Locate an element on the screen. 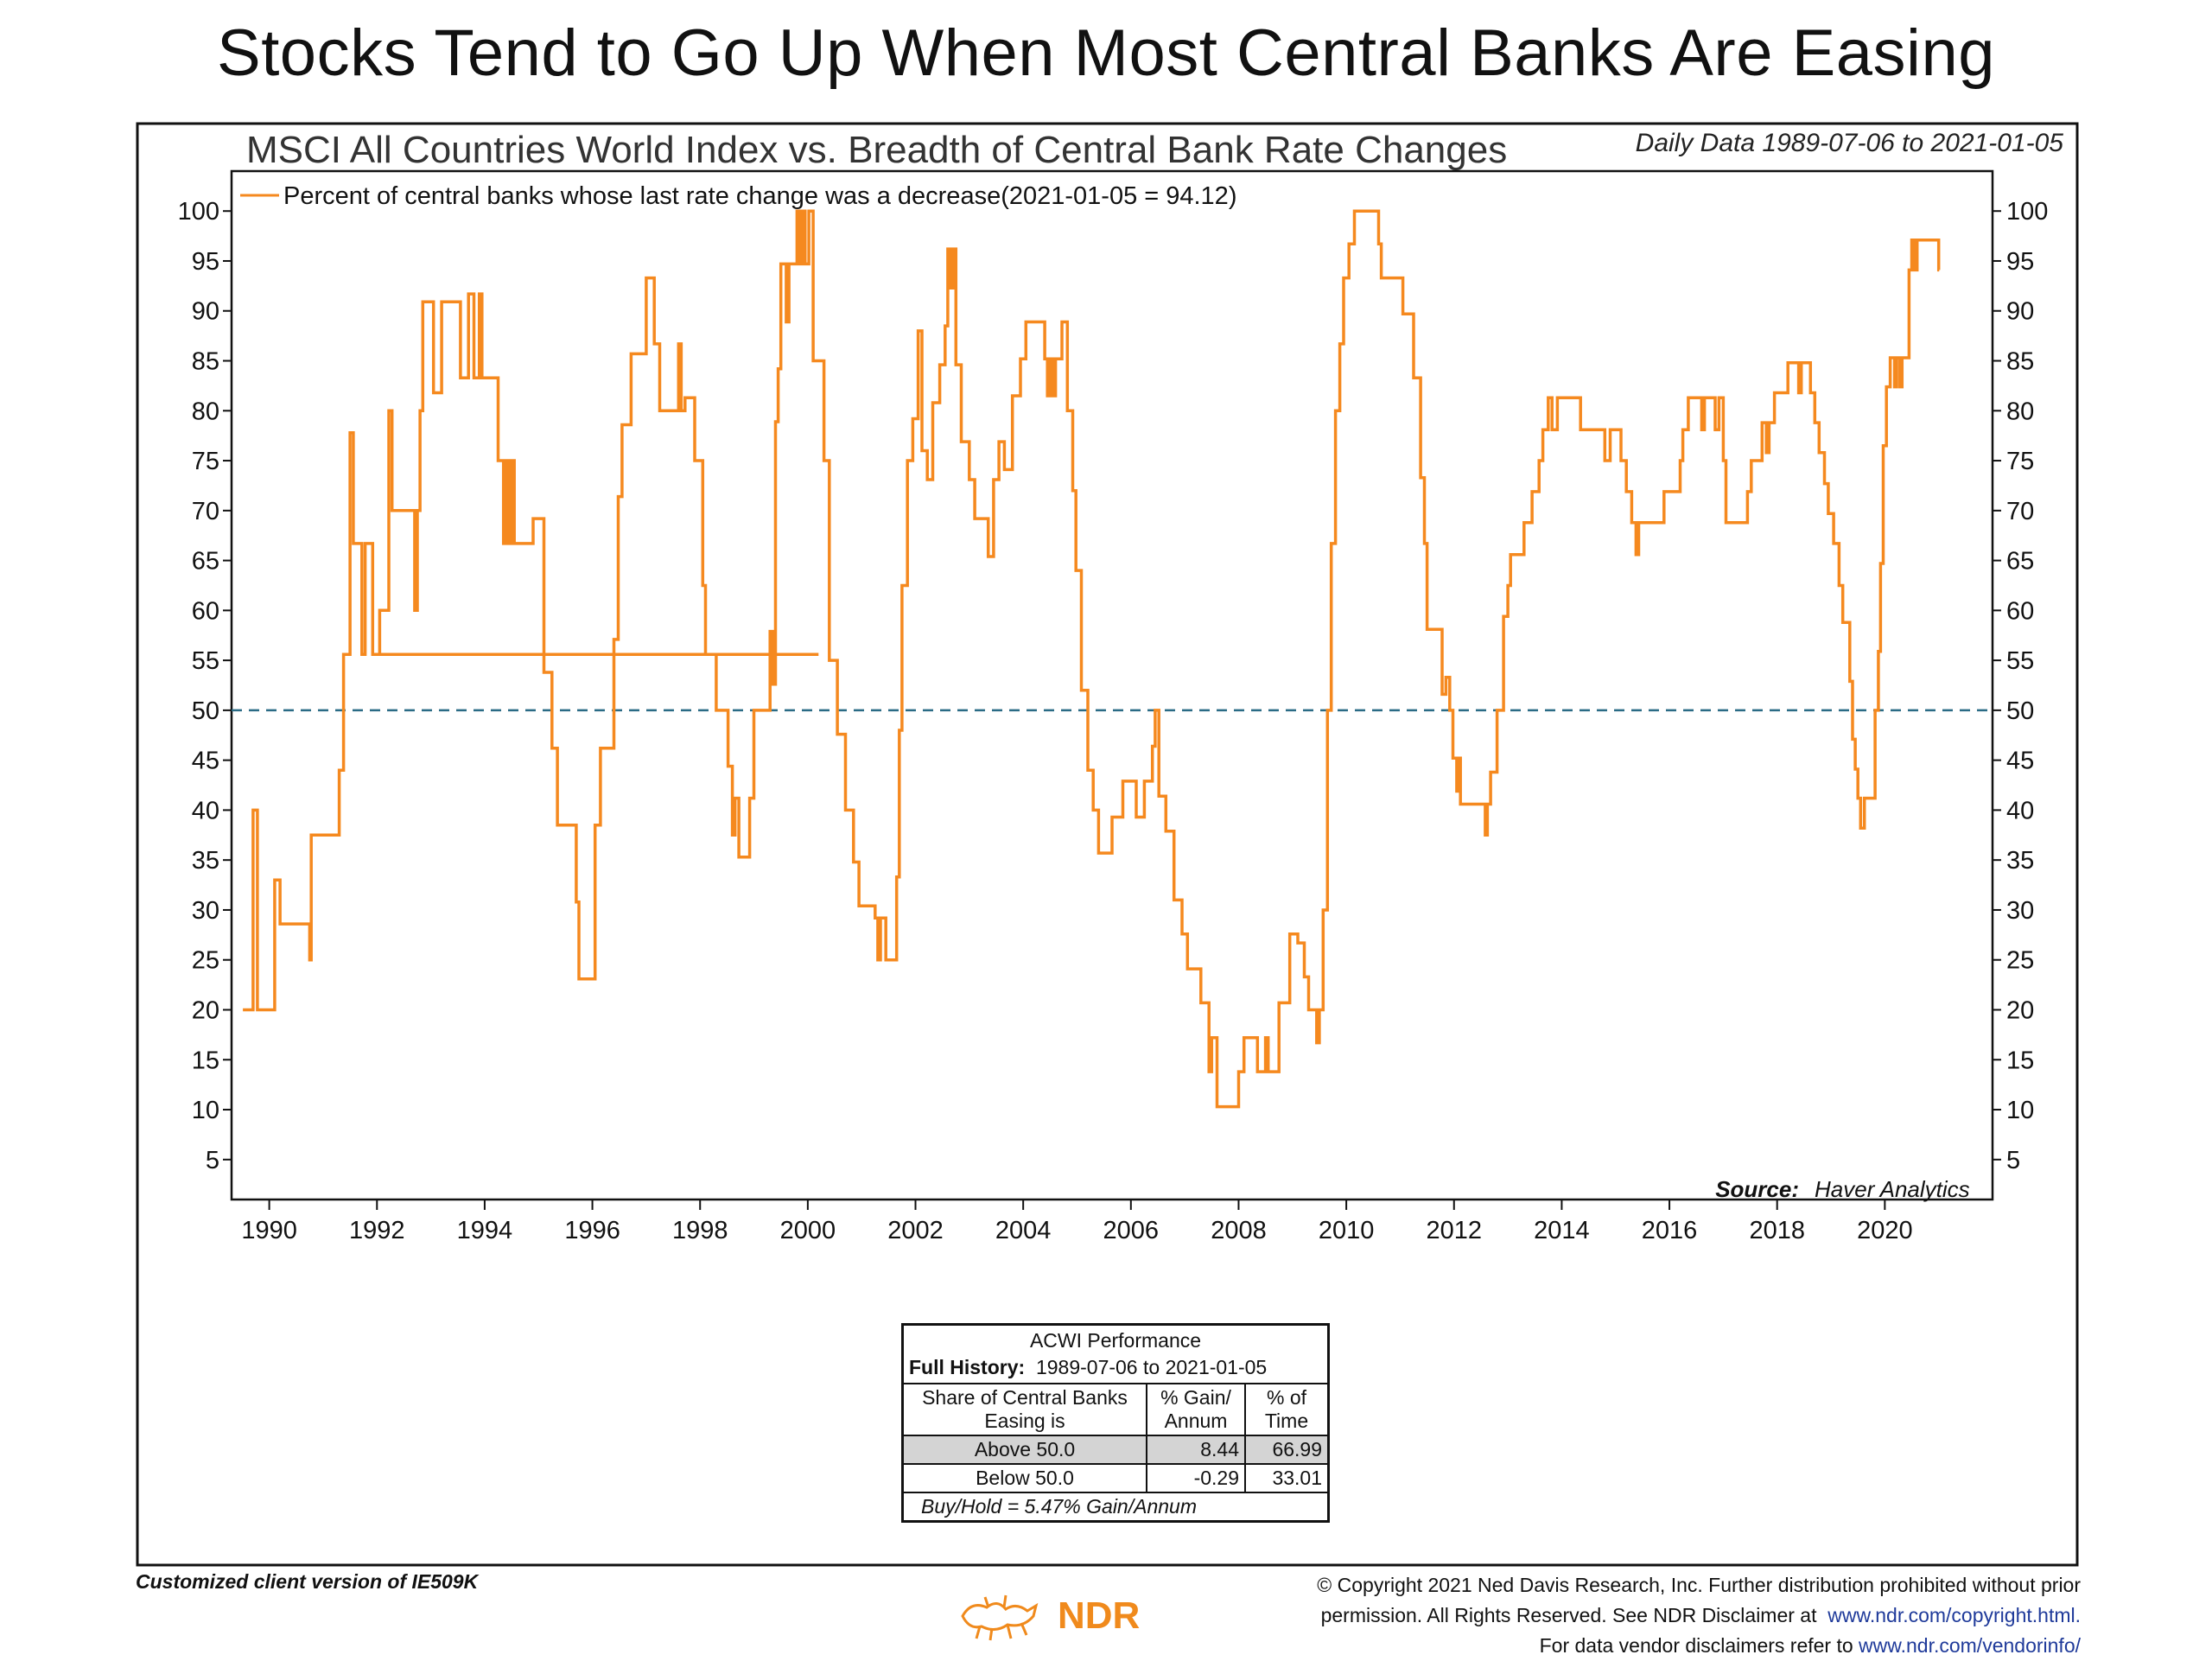 Image resolution: width=2212 pixels, height=1661 pixels. row-label: Above 50.0 is located at coordinates (1025, 1449).